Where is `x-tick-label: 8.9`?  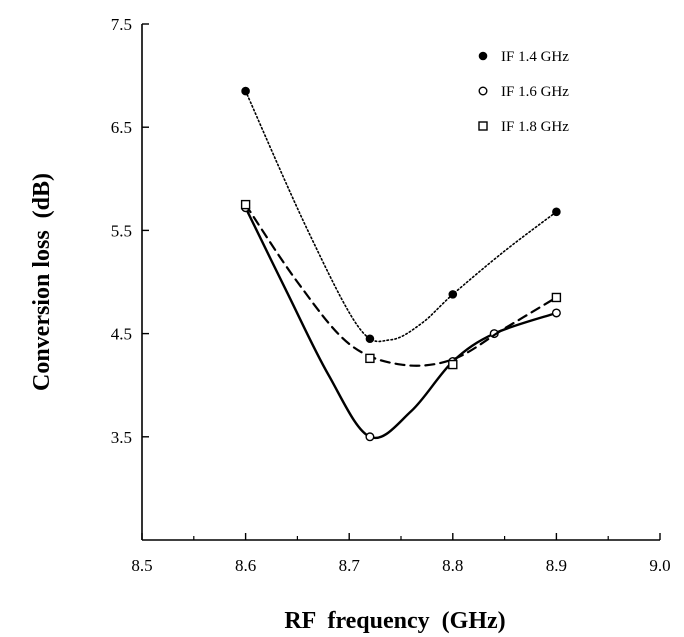
x-tick-label: 8.9 is located at coordinates (556, 565).